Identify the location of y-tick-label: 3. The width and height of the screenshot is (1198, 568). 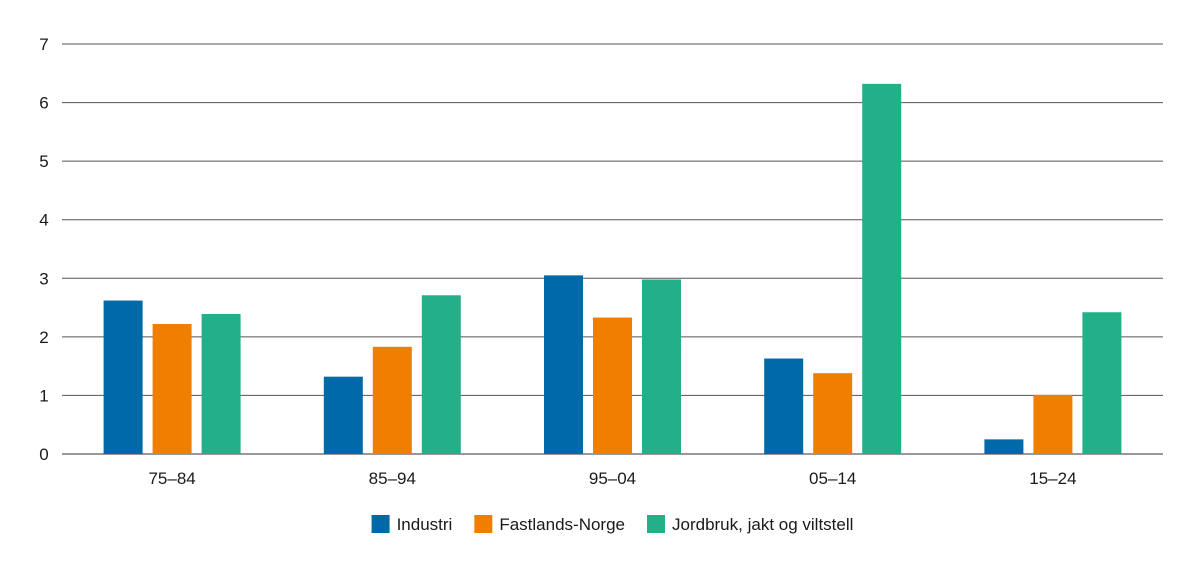
(43, 278).